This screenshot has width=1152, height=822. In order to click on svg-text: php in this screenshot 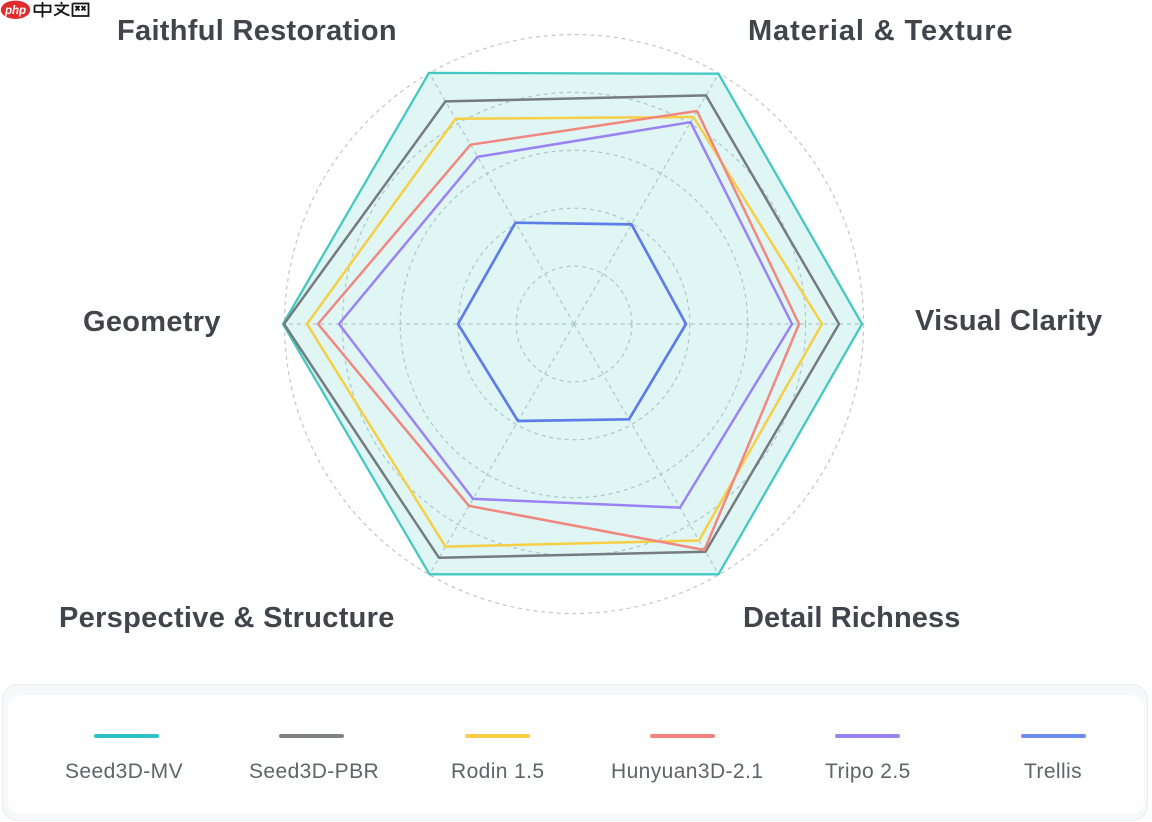, I will do `click(15, 11)`.